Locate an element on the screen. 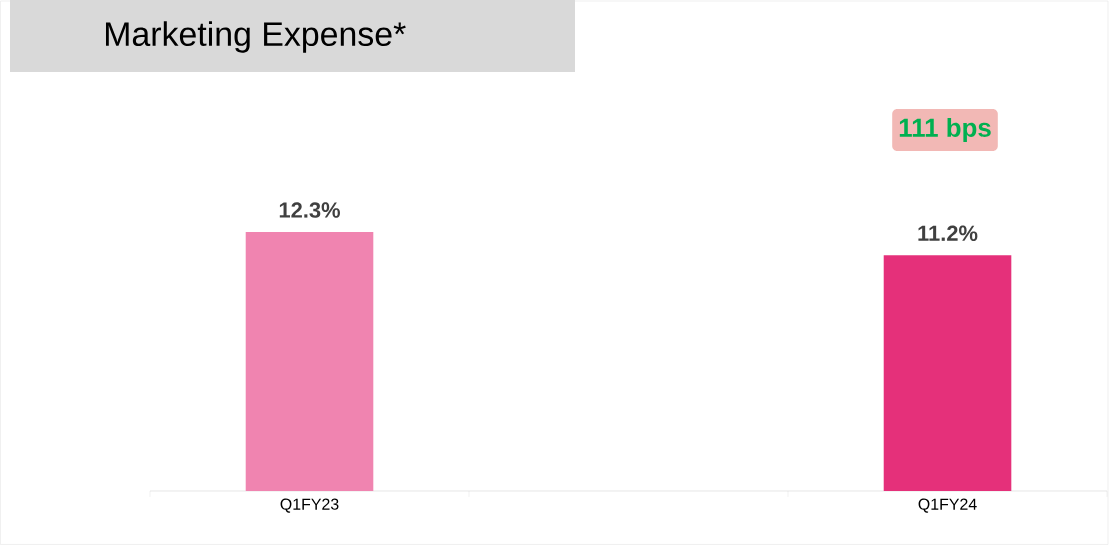 Image resolution: width=1109 pixels, height=545 pixels. data-label: 12.3% is located at coordinates (309, 210).